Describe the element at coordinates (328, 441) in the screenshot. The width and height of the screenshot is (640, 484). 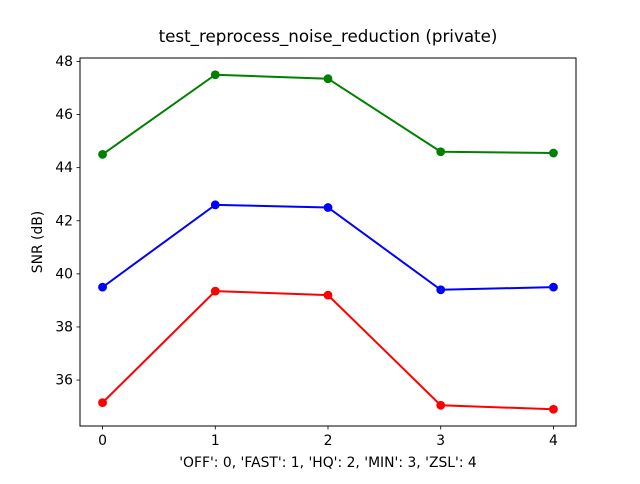
I see `x-tick-label: 2` at that location.